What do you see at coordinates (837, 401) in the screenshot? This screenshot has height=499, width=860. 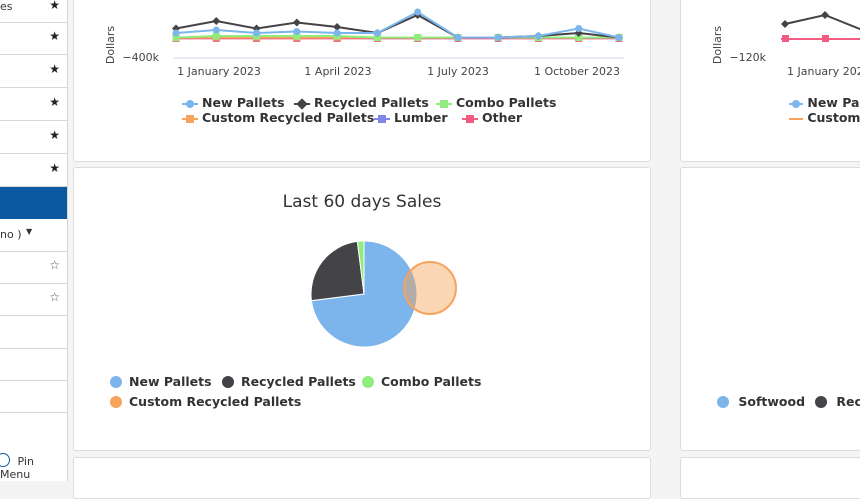 I see `legend-item: Recy` at bounding box center [837, 401].